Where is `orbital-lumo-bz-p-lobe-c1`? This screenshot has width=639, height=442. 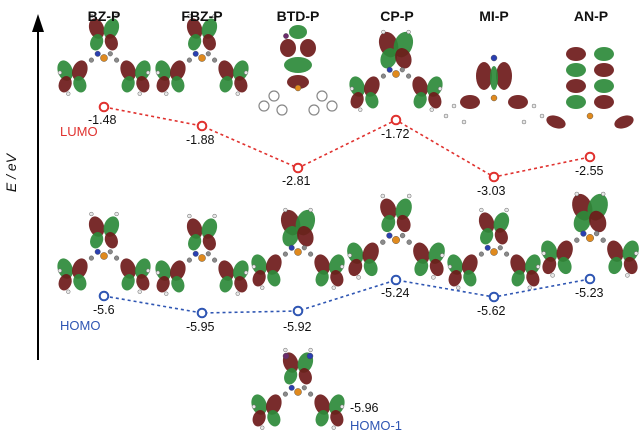
orbital-lumo-bz-p-lobe-c1 is located at coordinates (65, 84).